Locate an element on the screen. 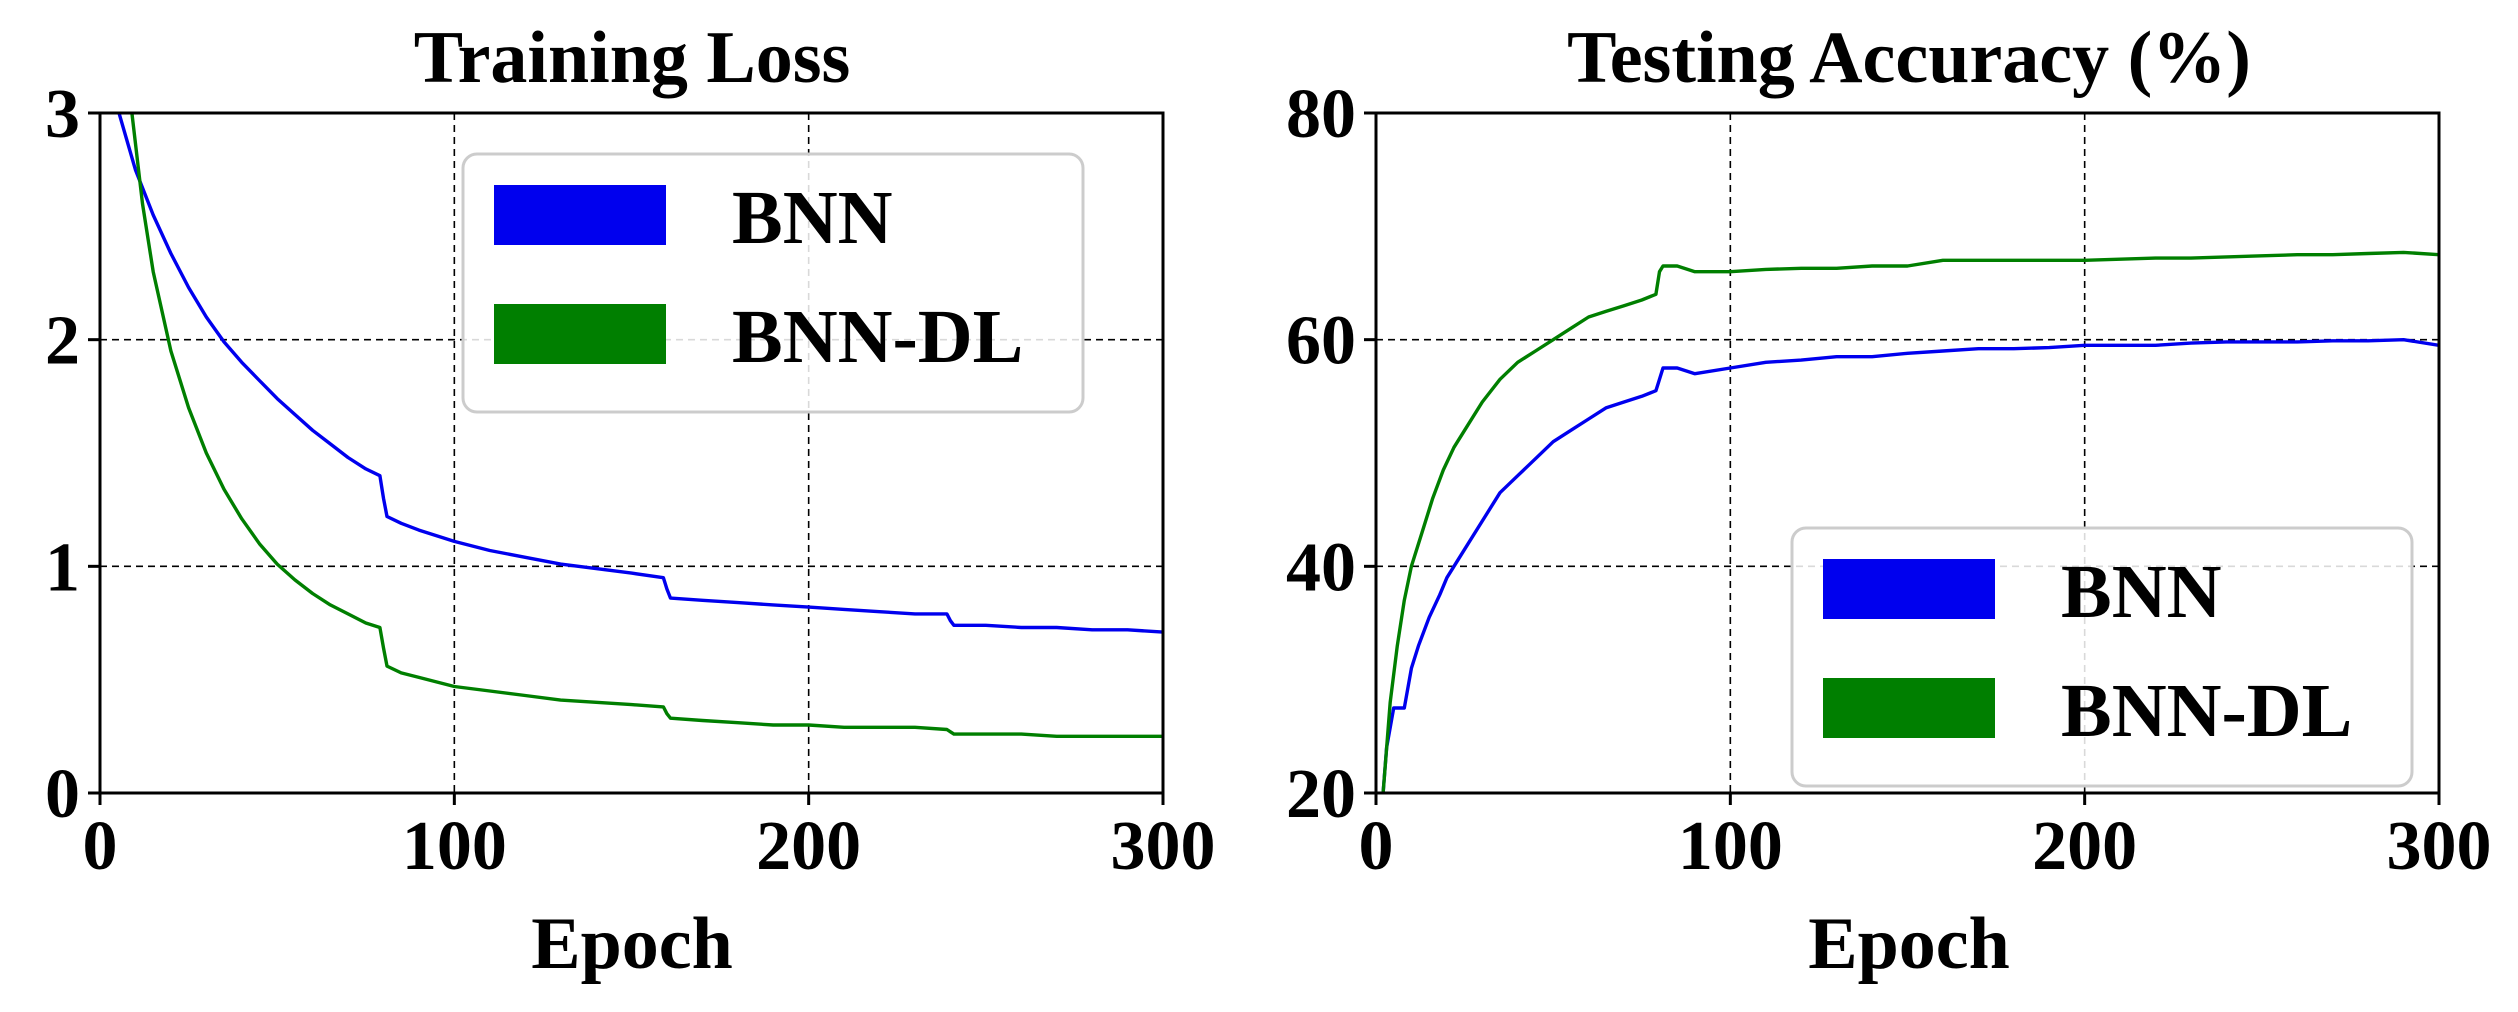  training-loss-xlabel: Epoch is located at coordinates (632, 944).